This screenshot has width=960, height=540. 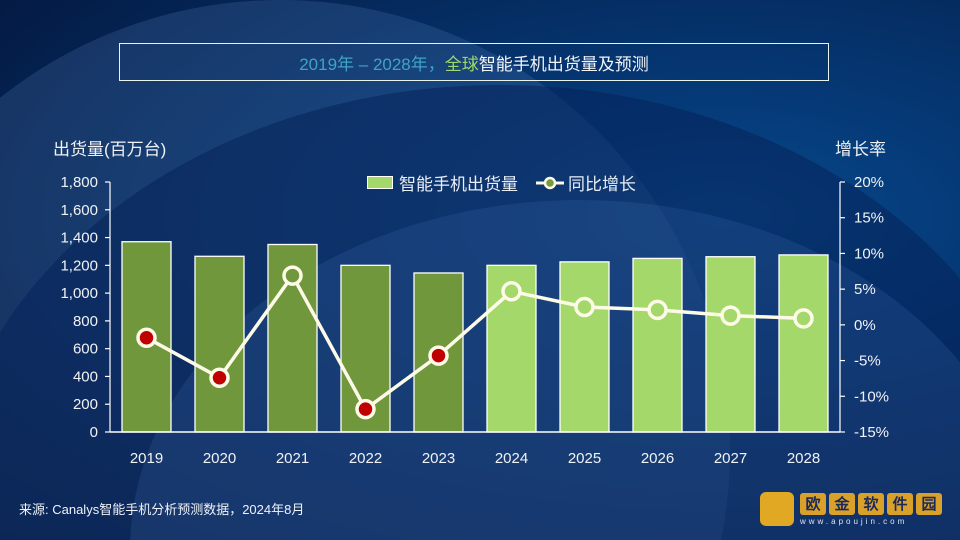 What do you see at coordinates (292, 275) in the screenshot?
I see `growth-marker-2021` at bounding box center [292, 275].